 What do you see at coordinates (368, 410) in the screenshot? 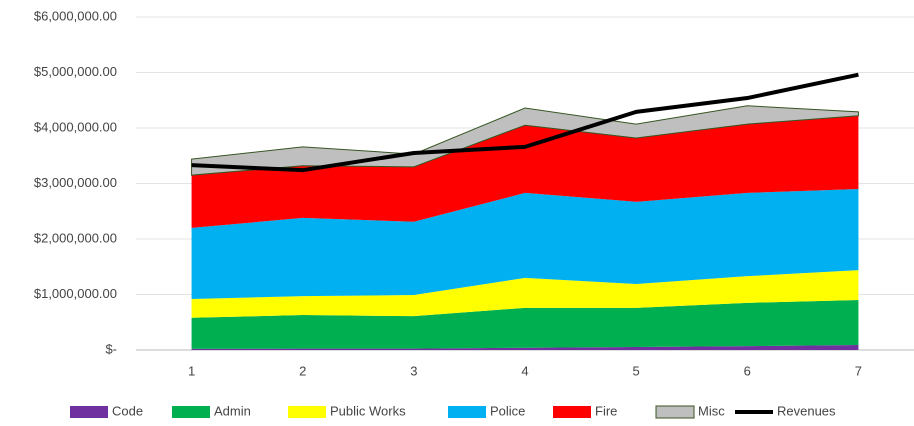
I see `legend-label: Public Works` at bounding box center [368, 410].